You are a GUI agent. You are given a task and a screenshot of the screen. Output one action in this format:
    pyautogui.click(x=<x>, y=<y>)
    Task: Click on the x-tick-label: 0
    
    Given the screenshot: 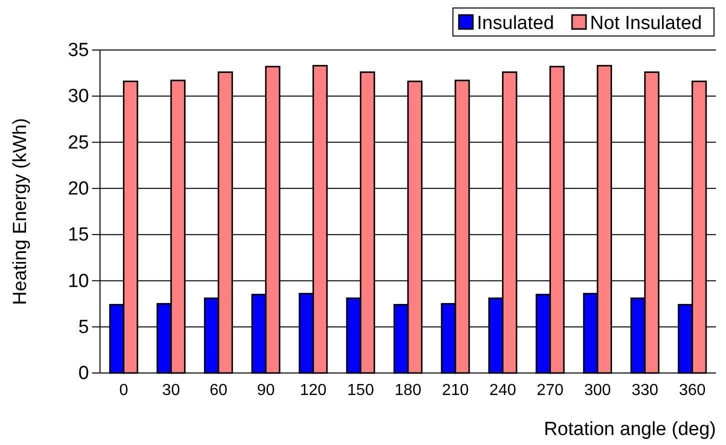 What is the action you would take?
    pyautogui.click(x=123, y=391)
    